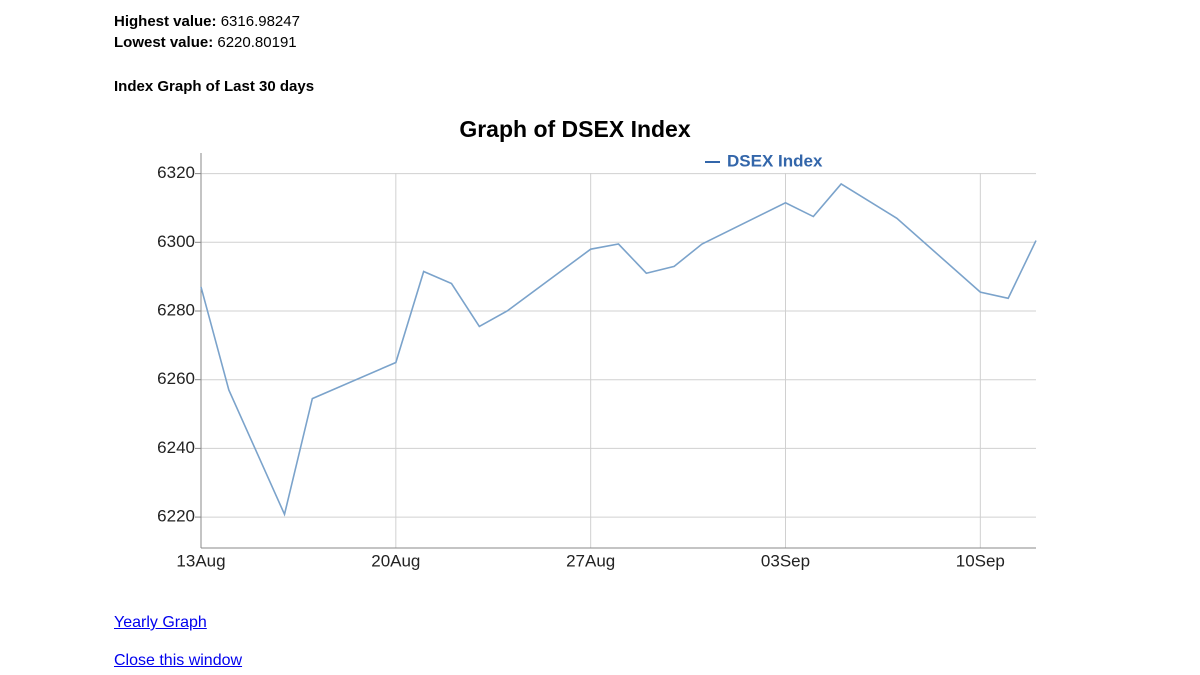 The width and height of the screenshot is (1200, 675). Describe the element at coordinates (176, 241) in the screenshot. I see `y-tick-label: 6300` at that location.